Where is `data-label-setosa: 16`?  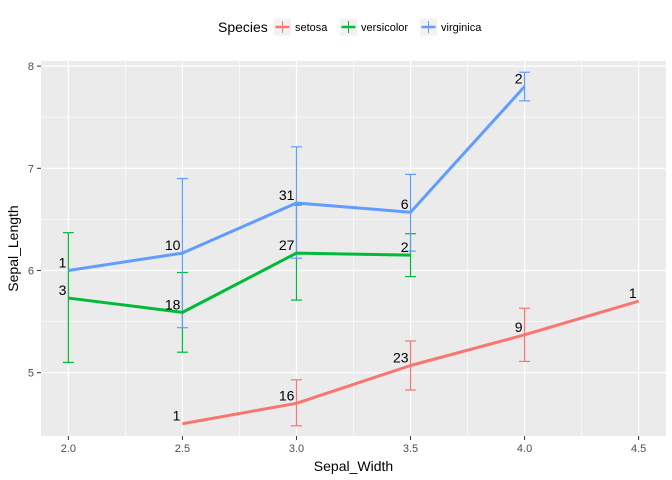
data-label-setosa: 16 is located at coordinates (287, 395).